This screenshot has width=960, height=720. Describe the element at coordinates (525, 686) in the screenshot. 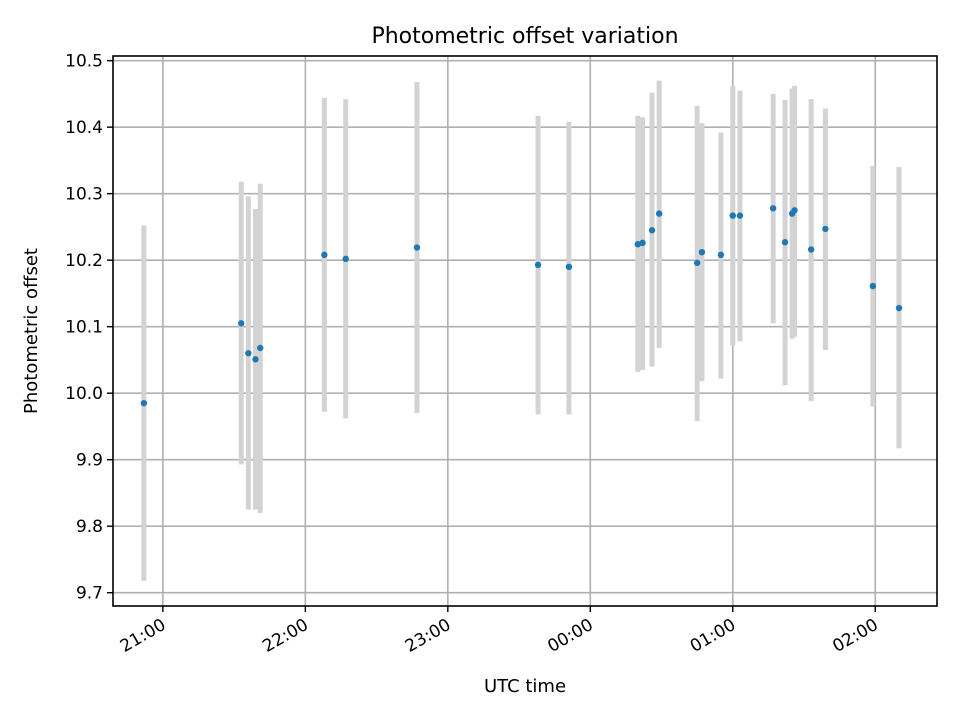

I see `x-axis-label: UTC time` at that location.